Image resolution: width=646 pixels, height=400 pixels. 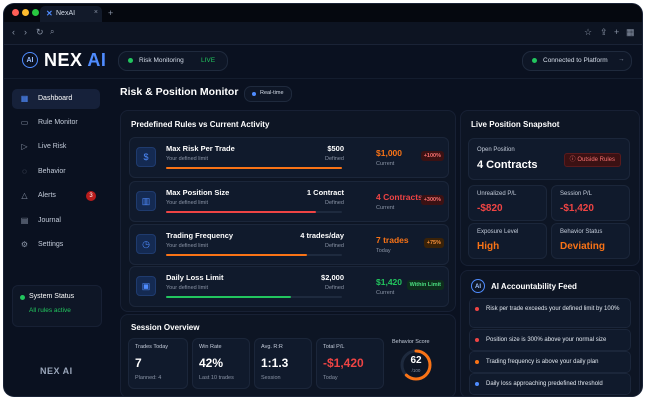 I want to click on system-status-text: All rules active, so click(x=50, y=310).